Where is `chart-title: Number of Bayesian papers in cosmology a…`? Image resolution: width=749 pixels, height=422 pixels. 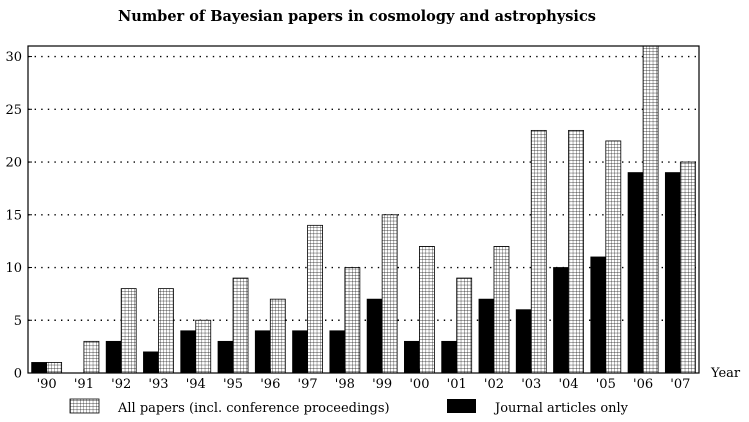 chart-title: Number of Bayesian papers in cosmology a… is located at coordinates (357, 16).